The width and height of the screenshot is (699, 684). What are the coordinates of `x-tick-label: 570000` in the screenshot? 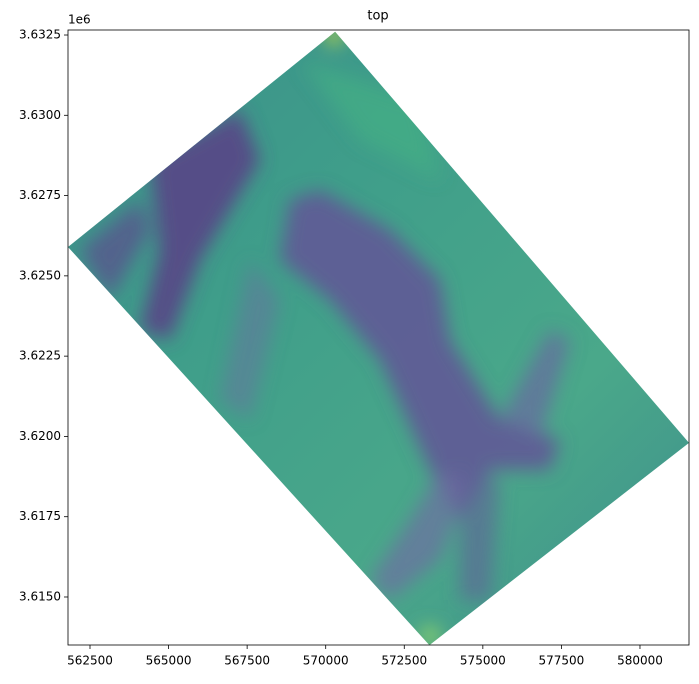 It's located at (326, 661).